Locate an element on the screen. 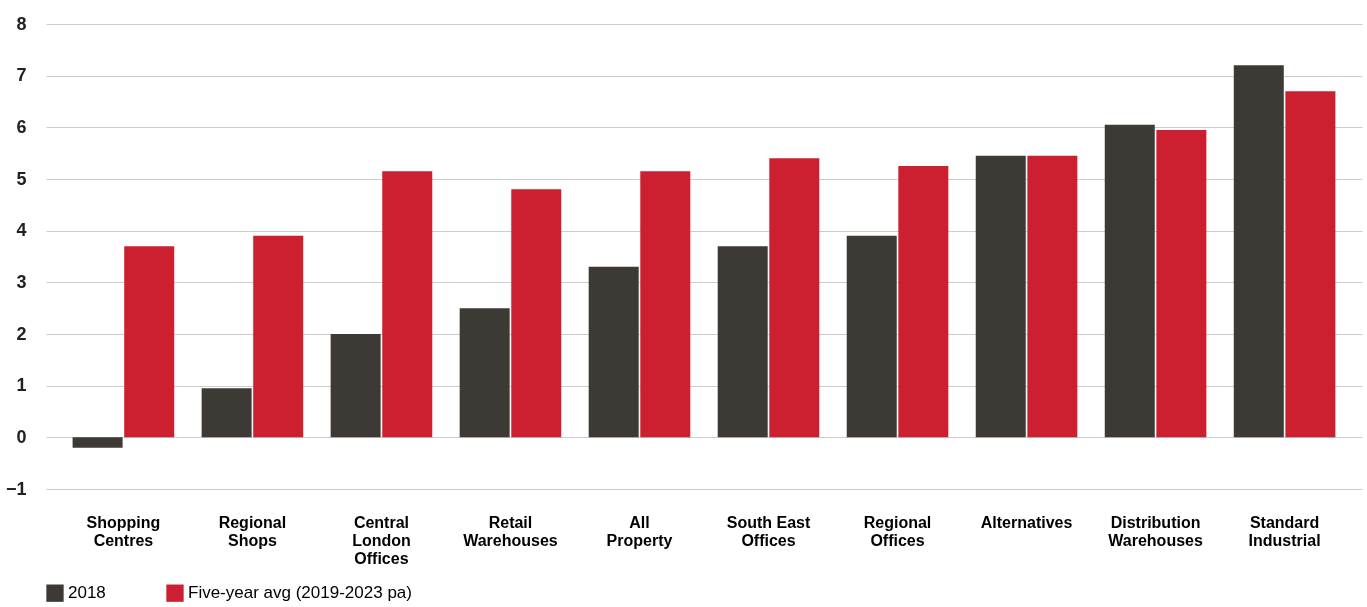 This screenshot has width=1367, height=607. y-tick-label: 0 is located at coordinates (21, 436).